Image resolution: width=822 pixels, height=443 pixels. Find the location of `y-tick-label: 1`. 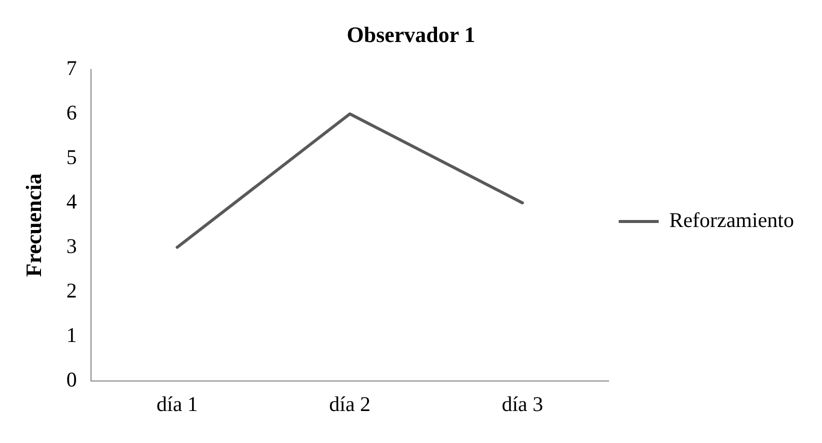

y-tick-label: 1 is located at coordinates (71, 334).